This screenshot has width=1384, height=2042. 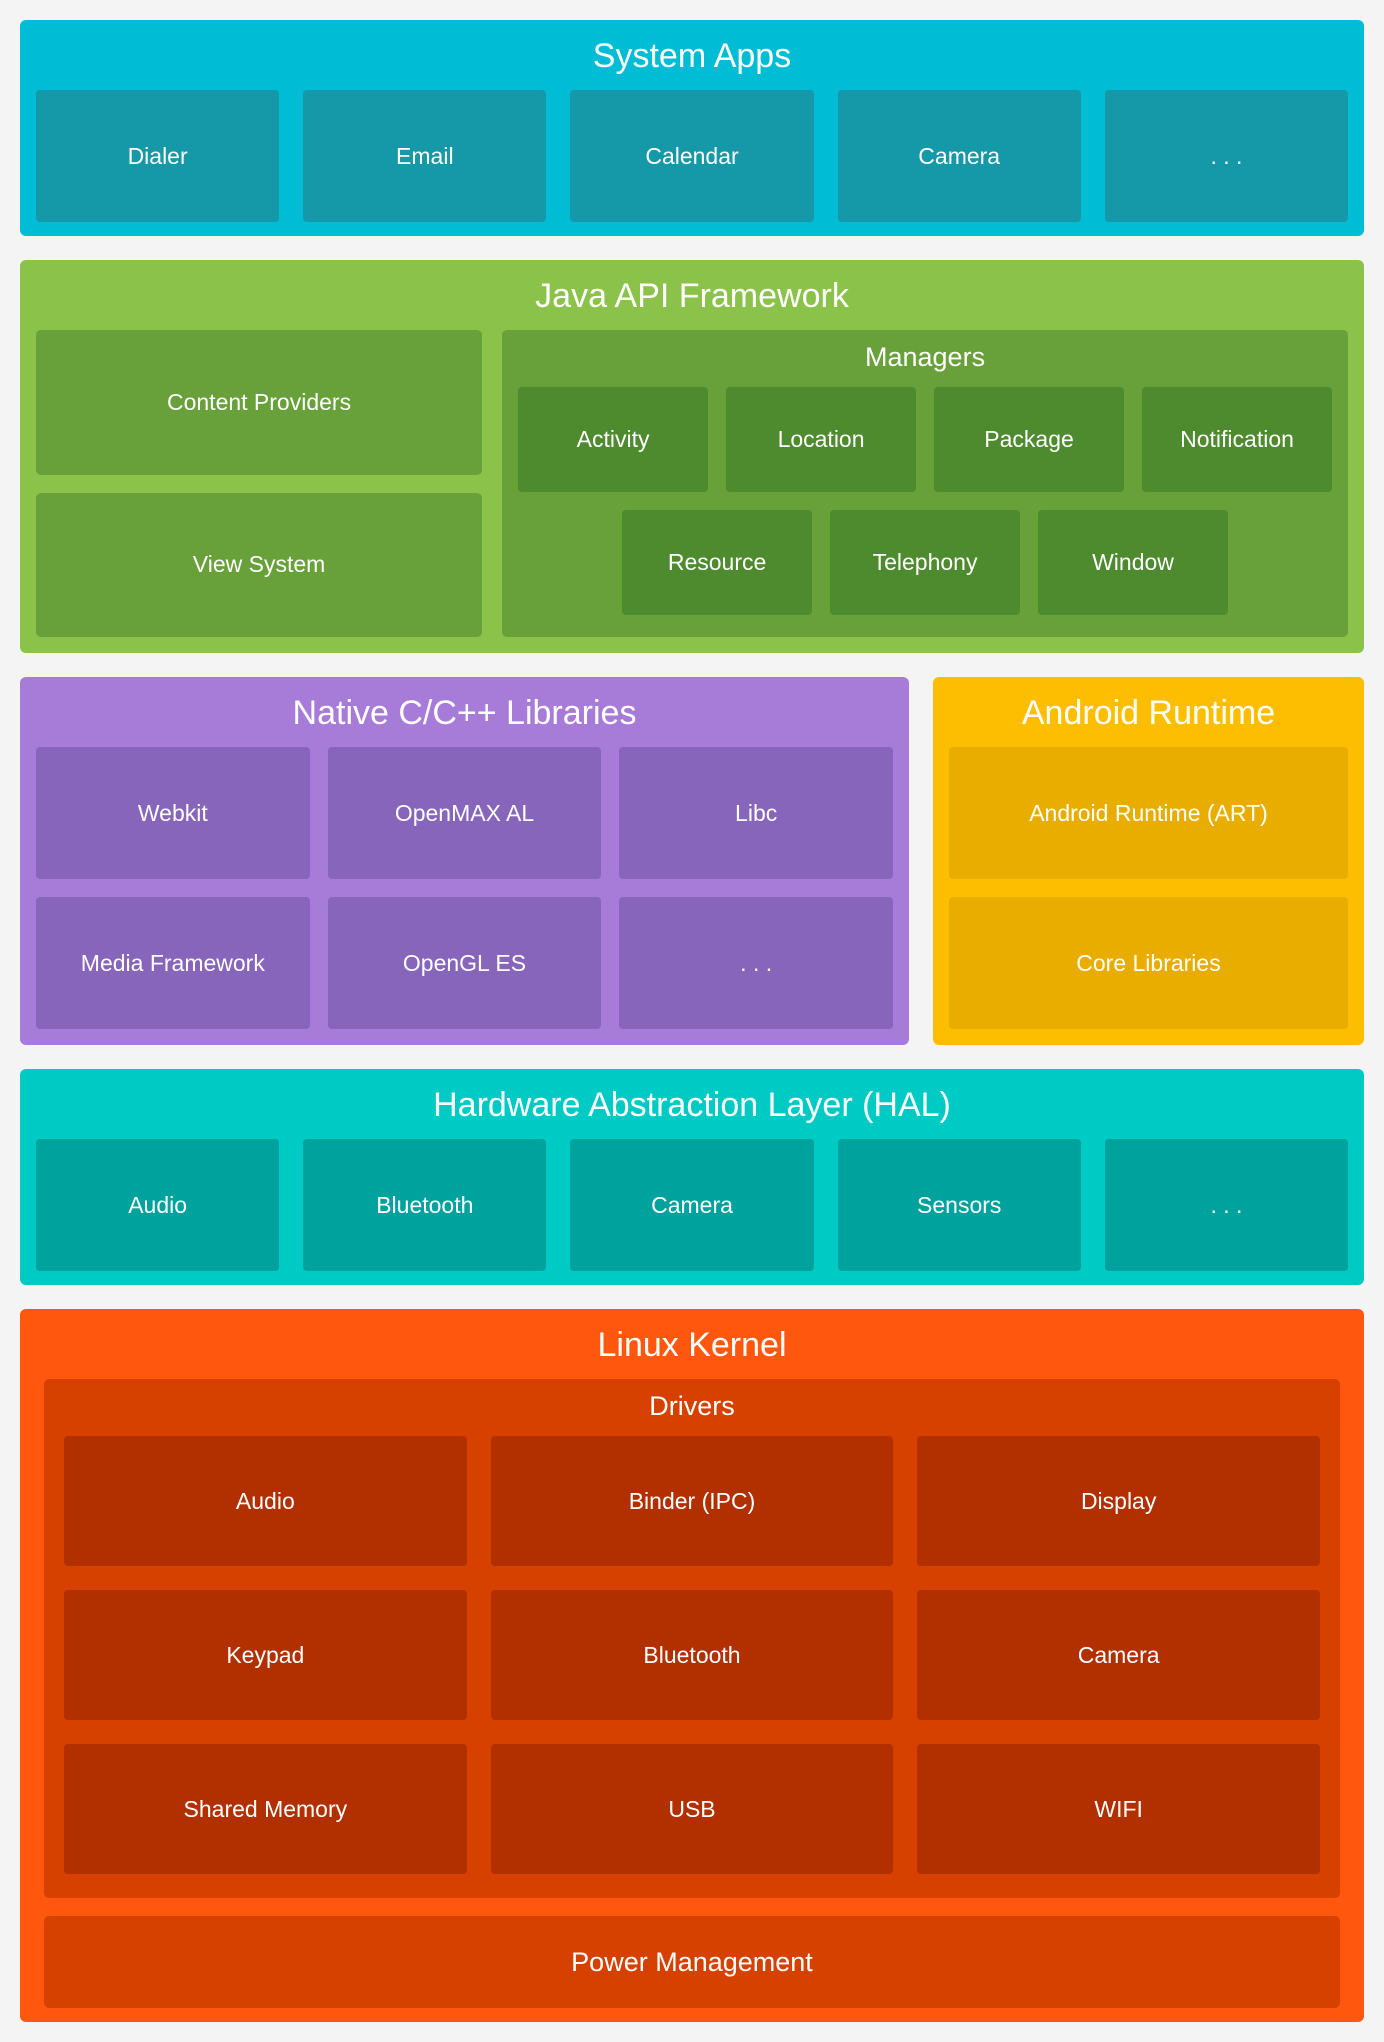 What do you see at coordinates (173, 963) in the screenshot?
I see `box-media-framework: Media Framework` at bounding box center [173, 963].